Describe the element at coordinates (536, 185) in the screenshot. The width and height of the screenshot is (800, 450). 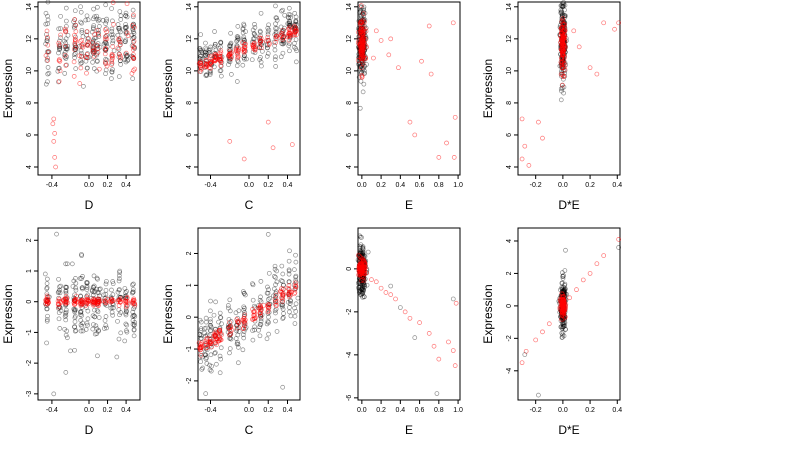
I see `x-tick-label: -0.2` at that location.